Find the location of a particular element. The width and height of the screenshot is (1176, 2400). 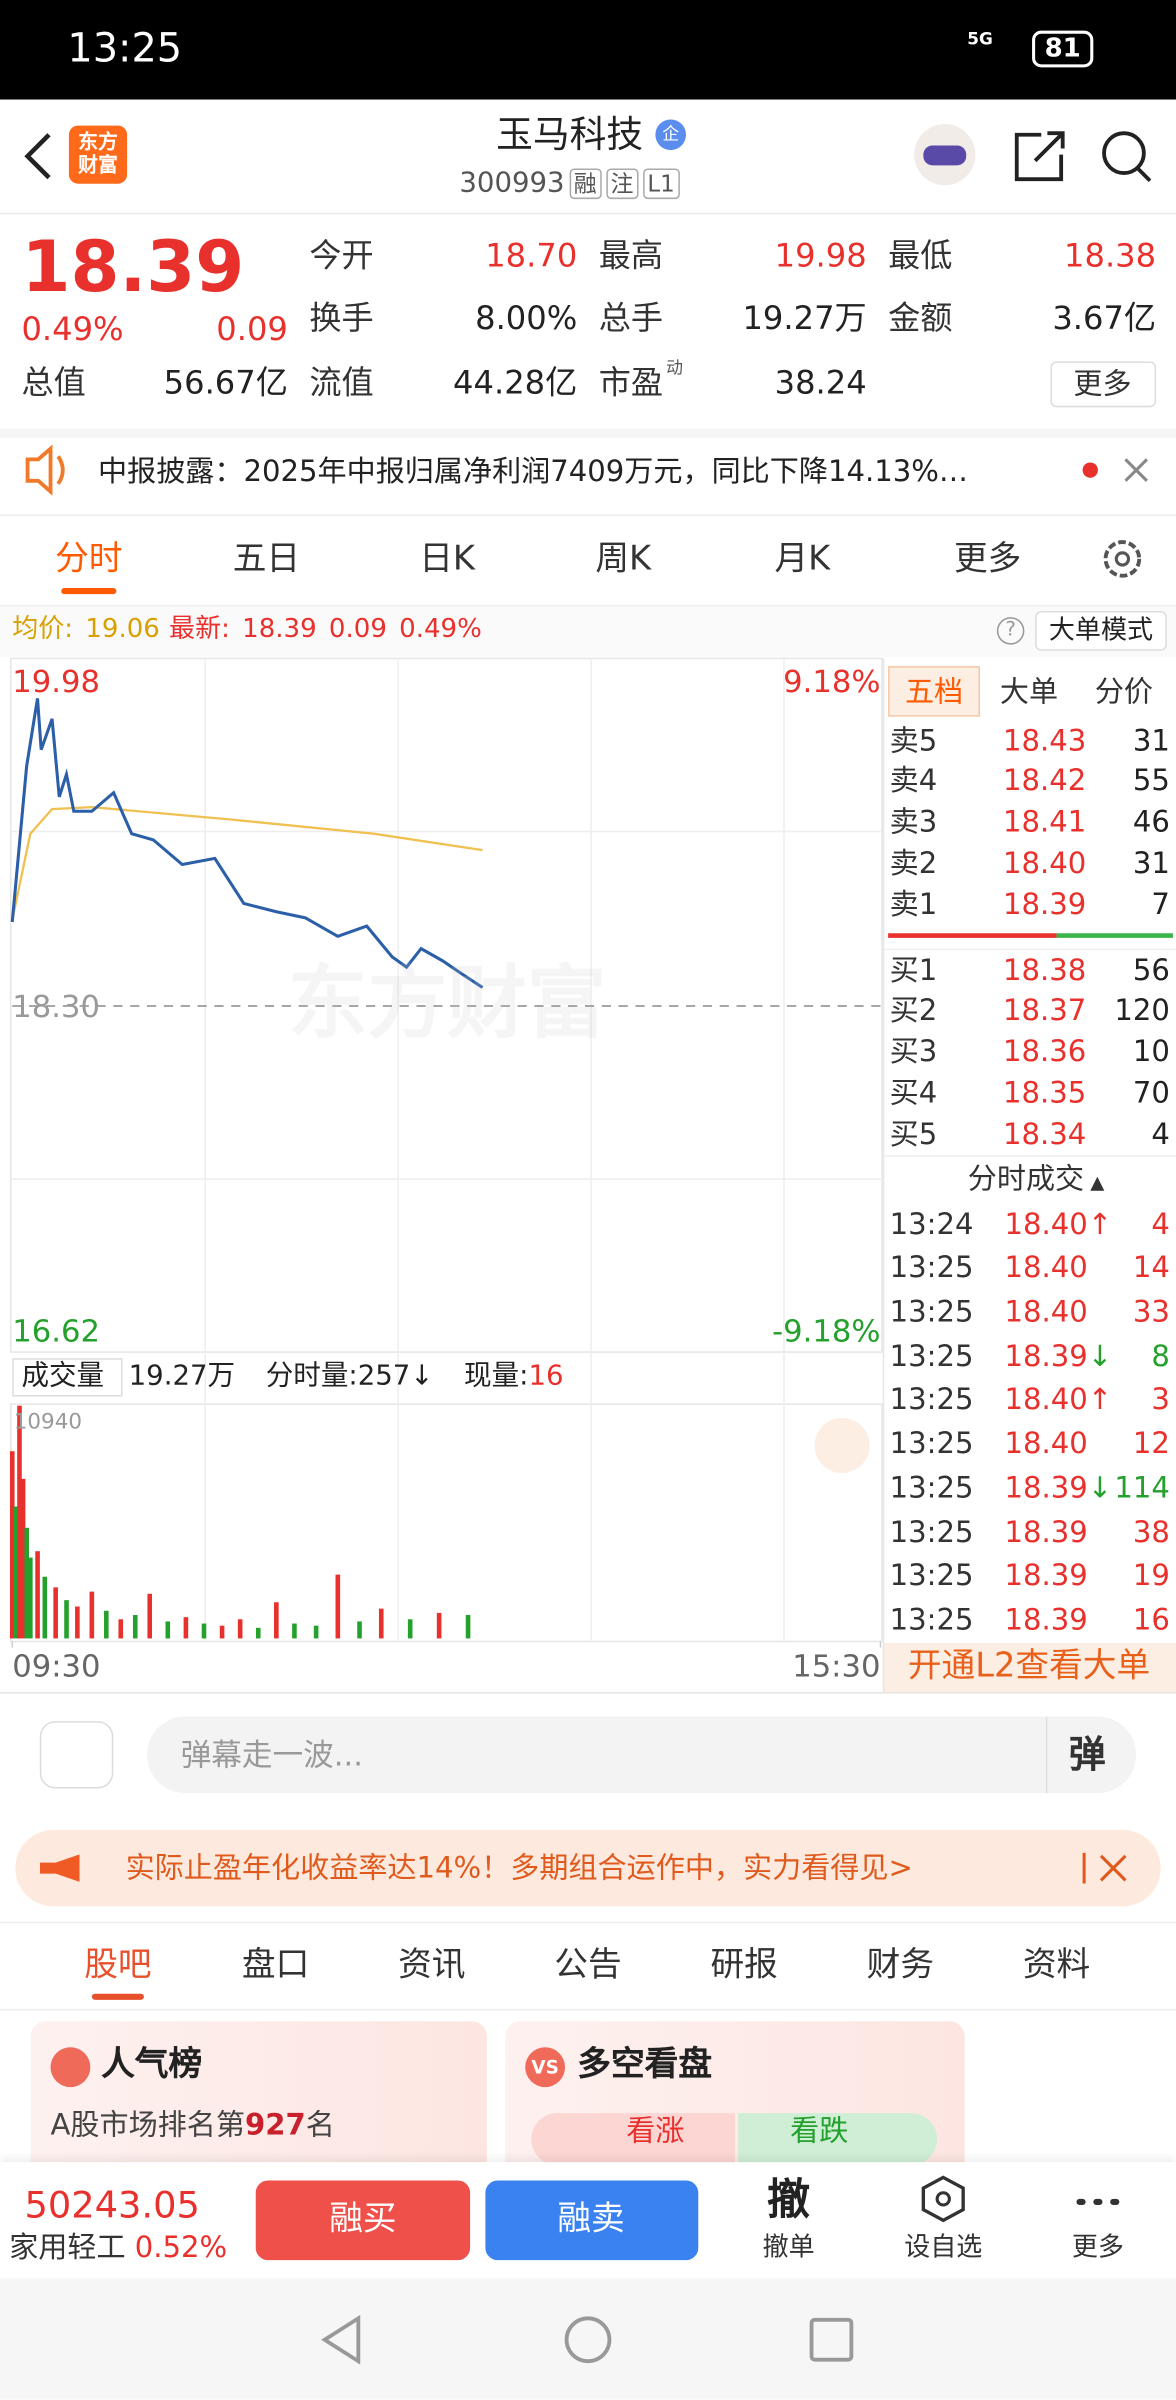

ask-price: 18.40 is located at coordinates (1044, 863).